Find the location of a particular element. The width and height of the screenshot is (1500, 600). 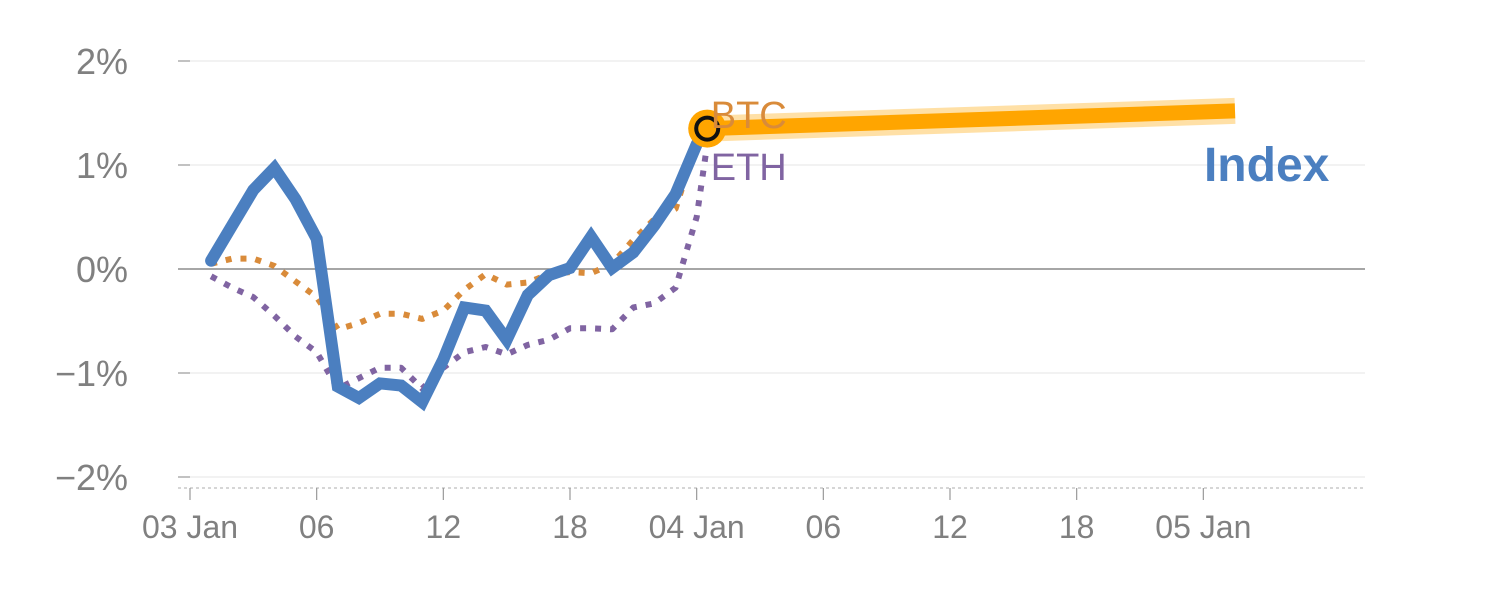

btc-line is located at coordinates (460, 229).